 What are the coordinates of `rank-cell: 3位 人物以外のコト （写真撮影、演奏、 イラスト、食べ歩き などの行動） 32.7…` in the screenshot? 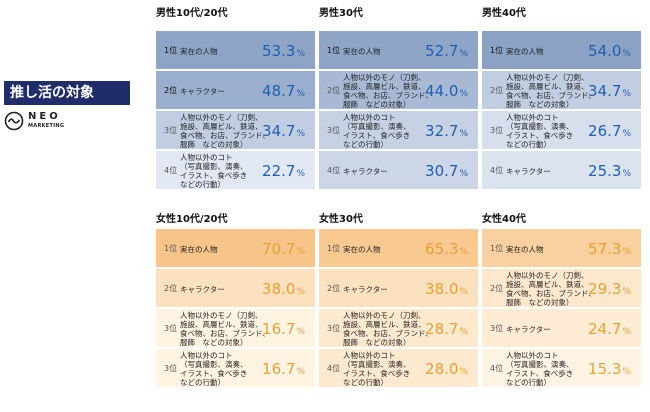 It's located at (398, 131).